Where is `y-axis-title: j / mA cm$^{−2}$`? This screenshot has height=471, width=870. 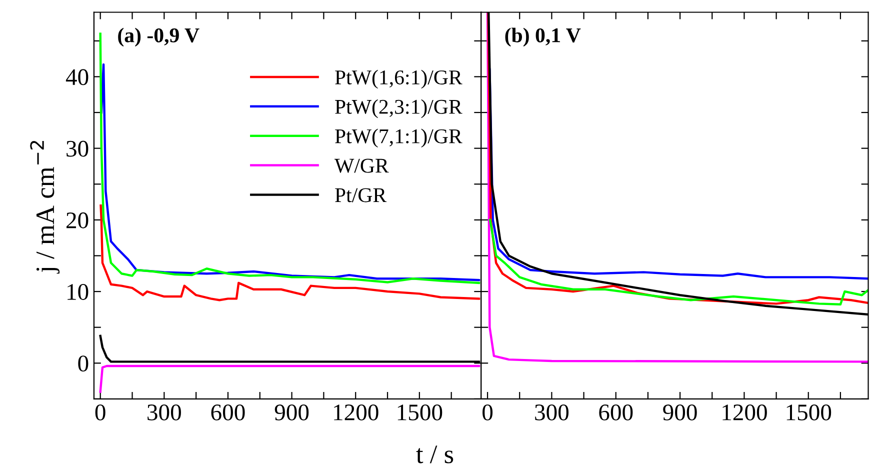 y-axis-title: j / mA cm$^{−2}$ is located at coordinates (45, 207).